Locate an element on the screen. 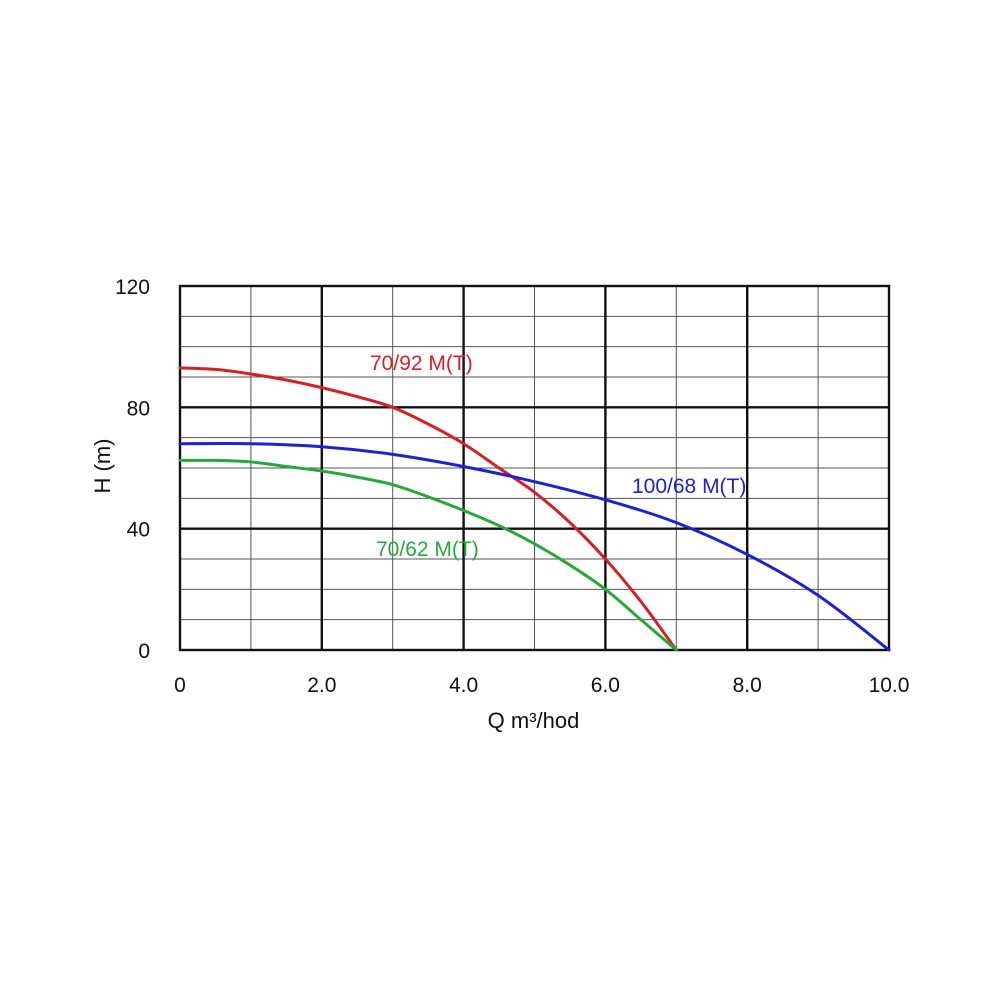 This screenshot has height=1000, width=1000. x-axis-title: Q m³/hod is located at coordinates (534, 720).